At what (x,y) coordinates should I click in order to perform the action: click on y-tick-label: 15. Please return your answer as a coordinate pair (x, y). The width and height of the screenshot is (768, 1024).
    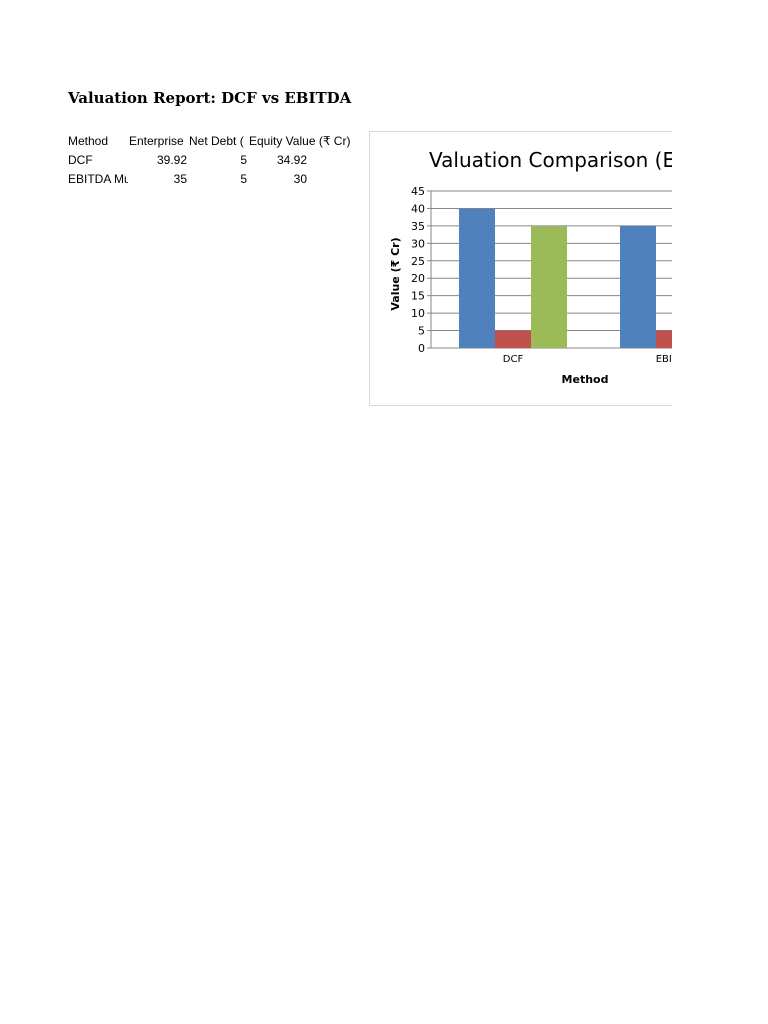
    Looking at the image, I should click on (418, 296).